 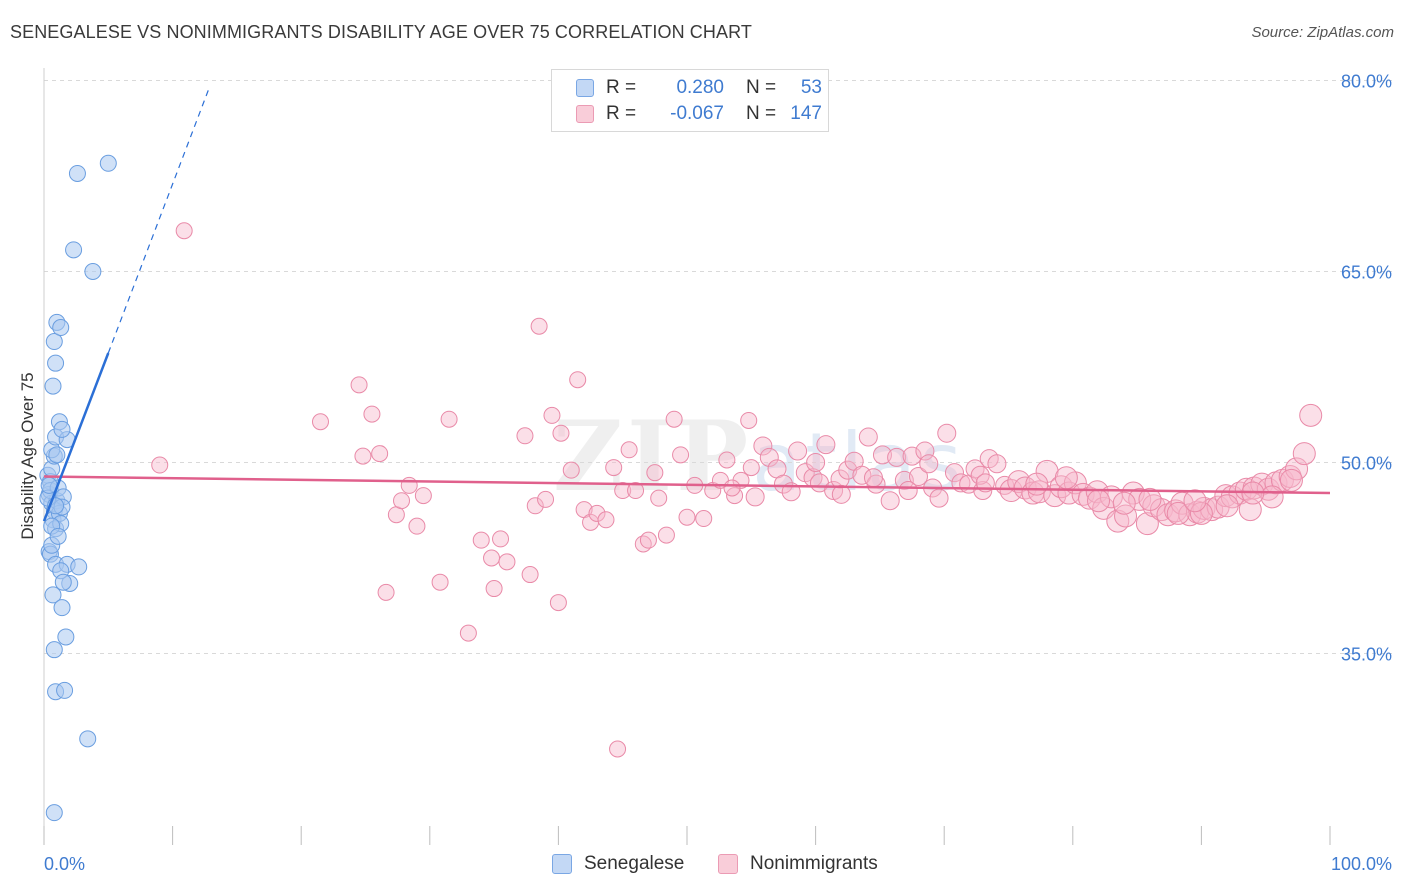 What do you see at coordinates (618, 864) in the screenshot?
I see `bottom-legend-senegalese: Senegalese` at bounding box center [618, 864].